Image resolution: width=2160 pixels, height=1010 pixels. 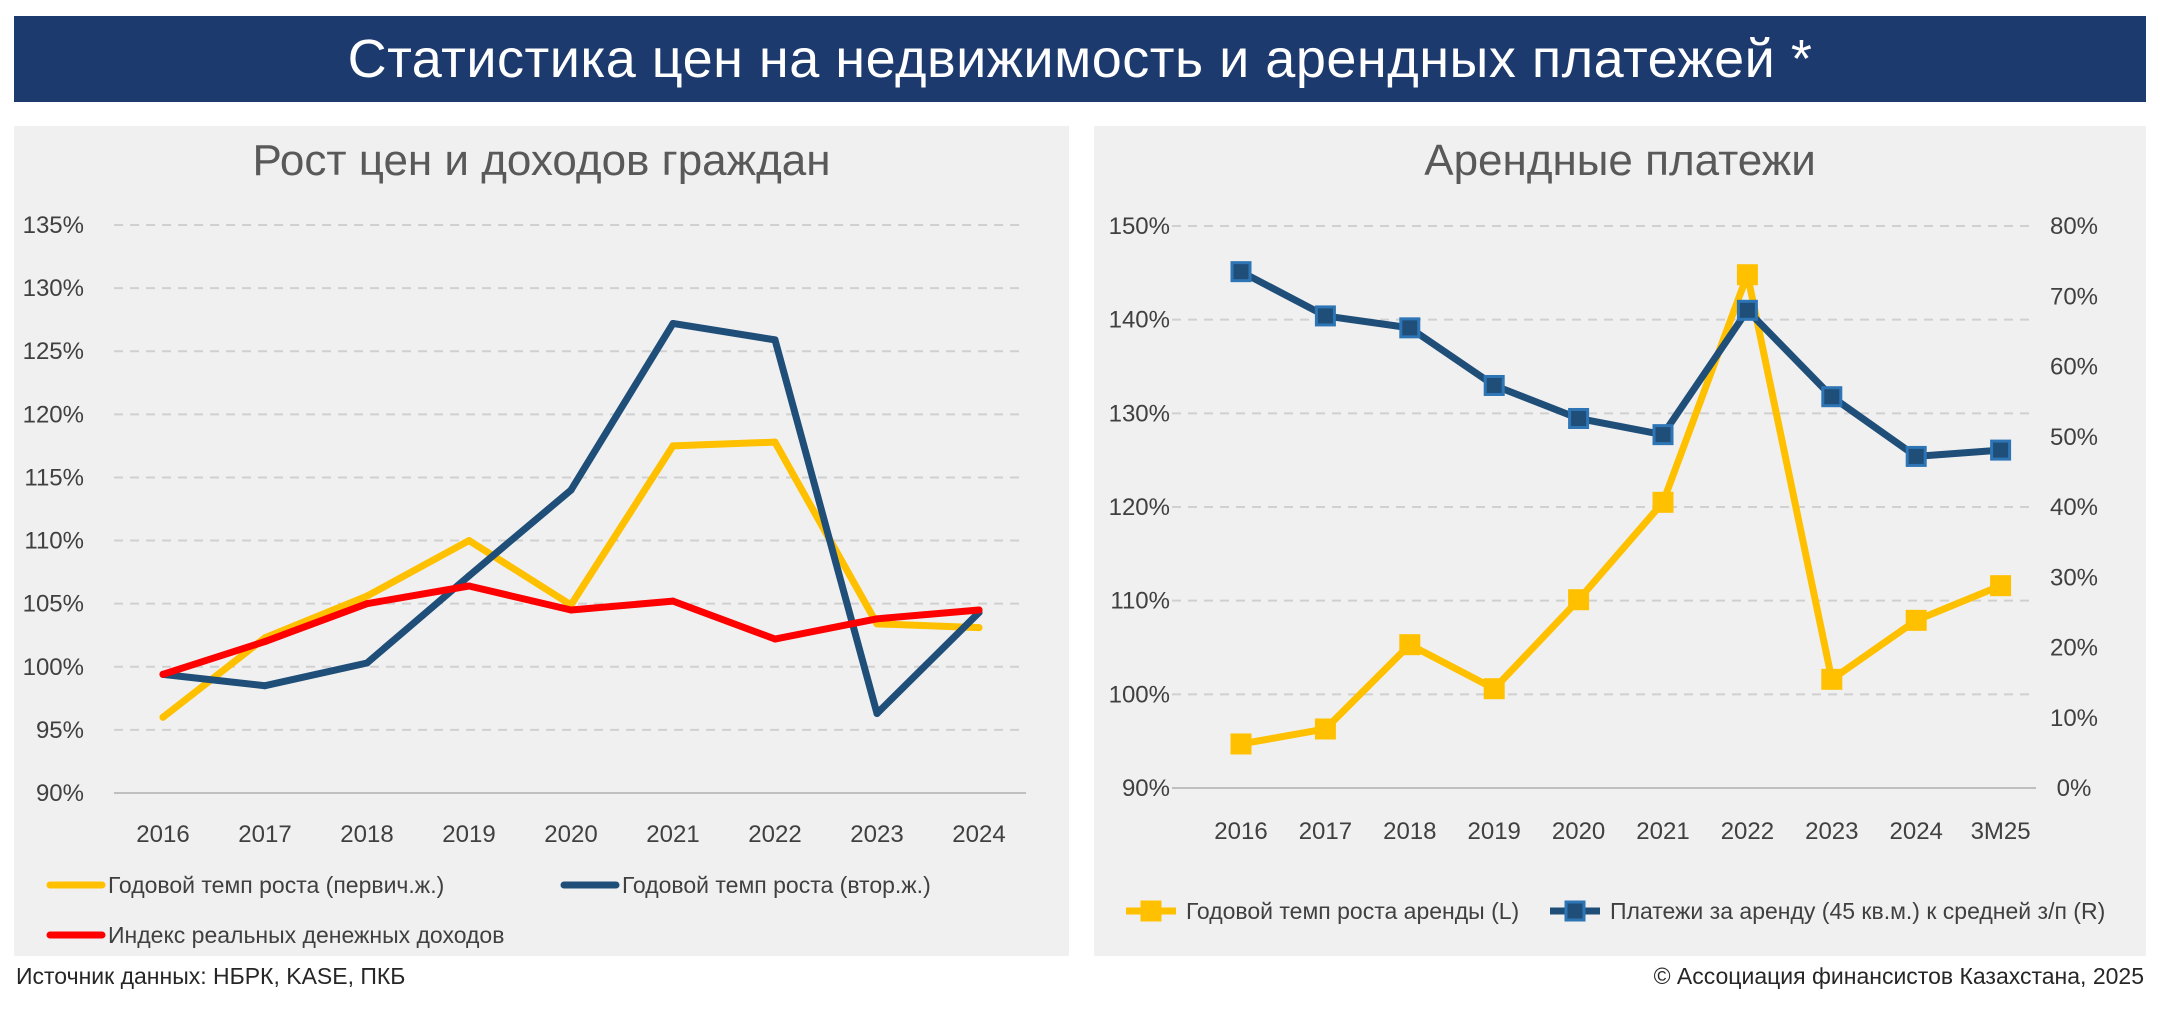 What do you see at coordinates (1139, 413) in the screenshot?
I see `y-left-tick-label: 130%` at bounding box center [1139, 413].